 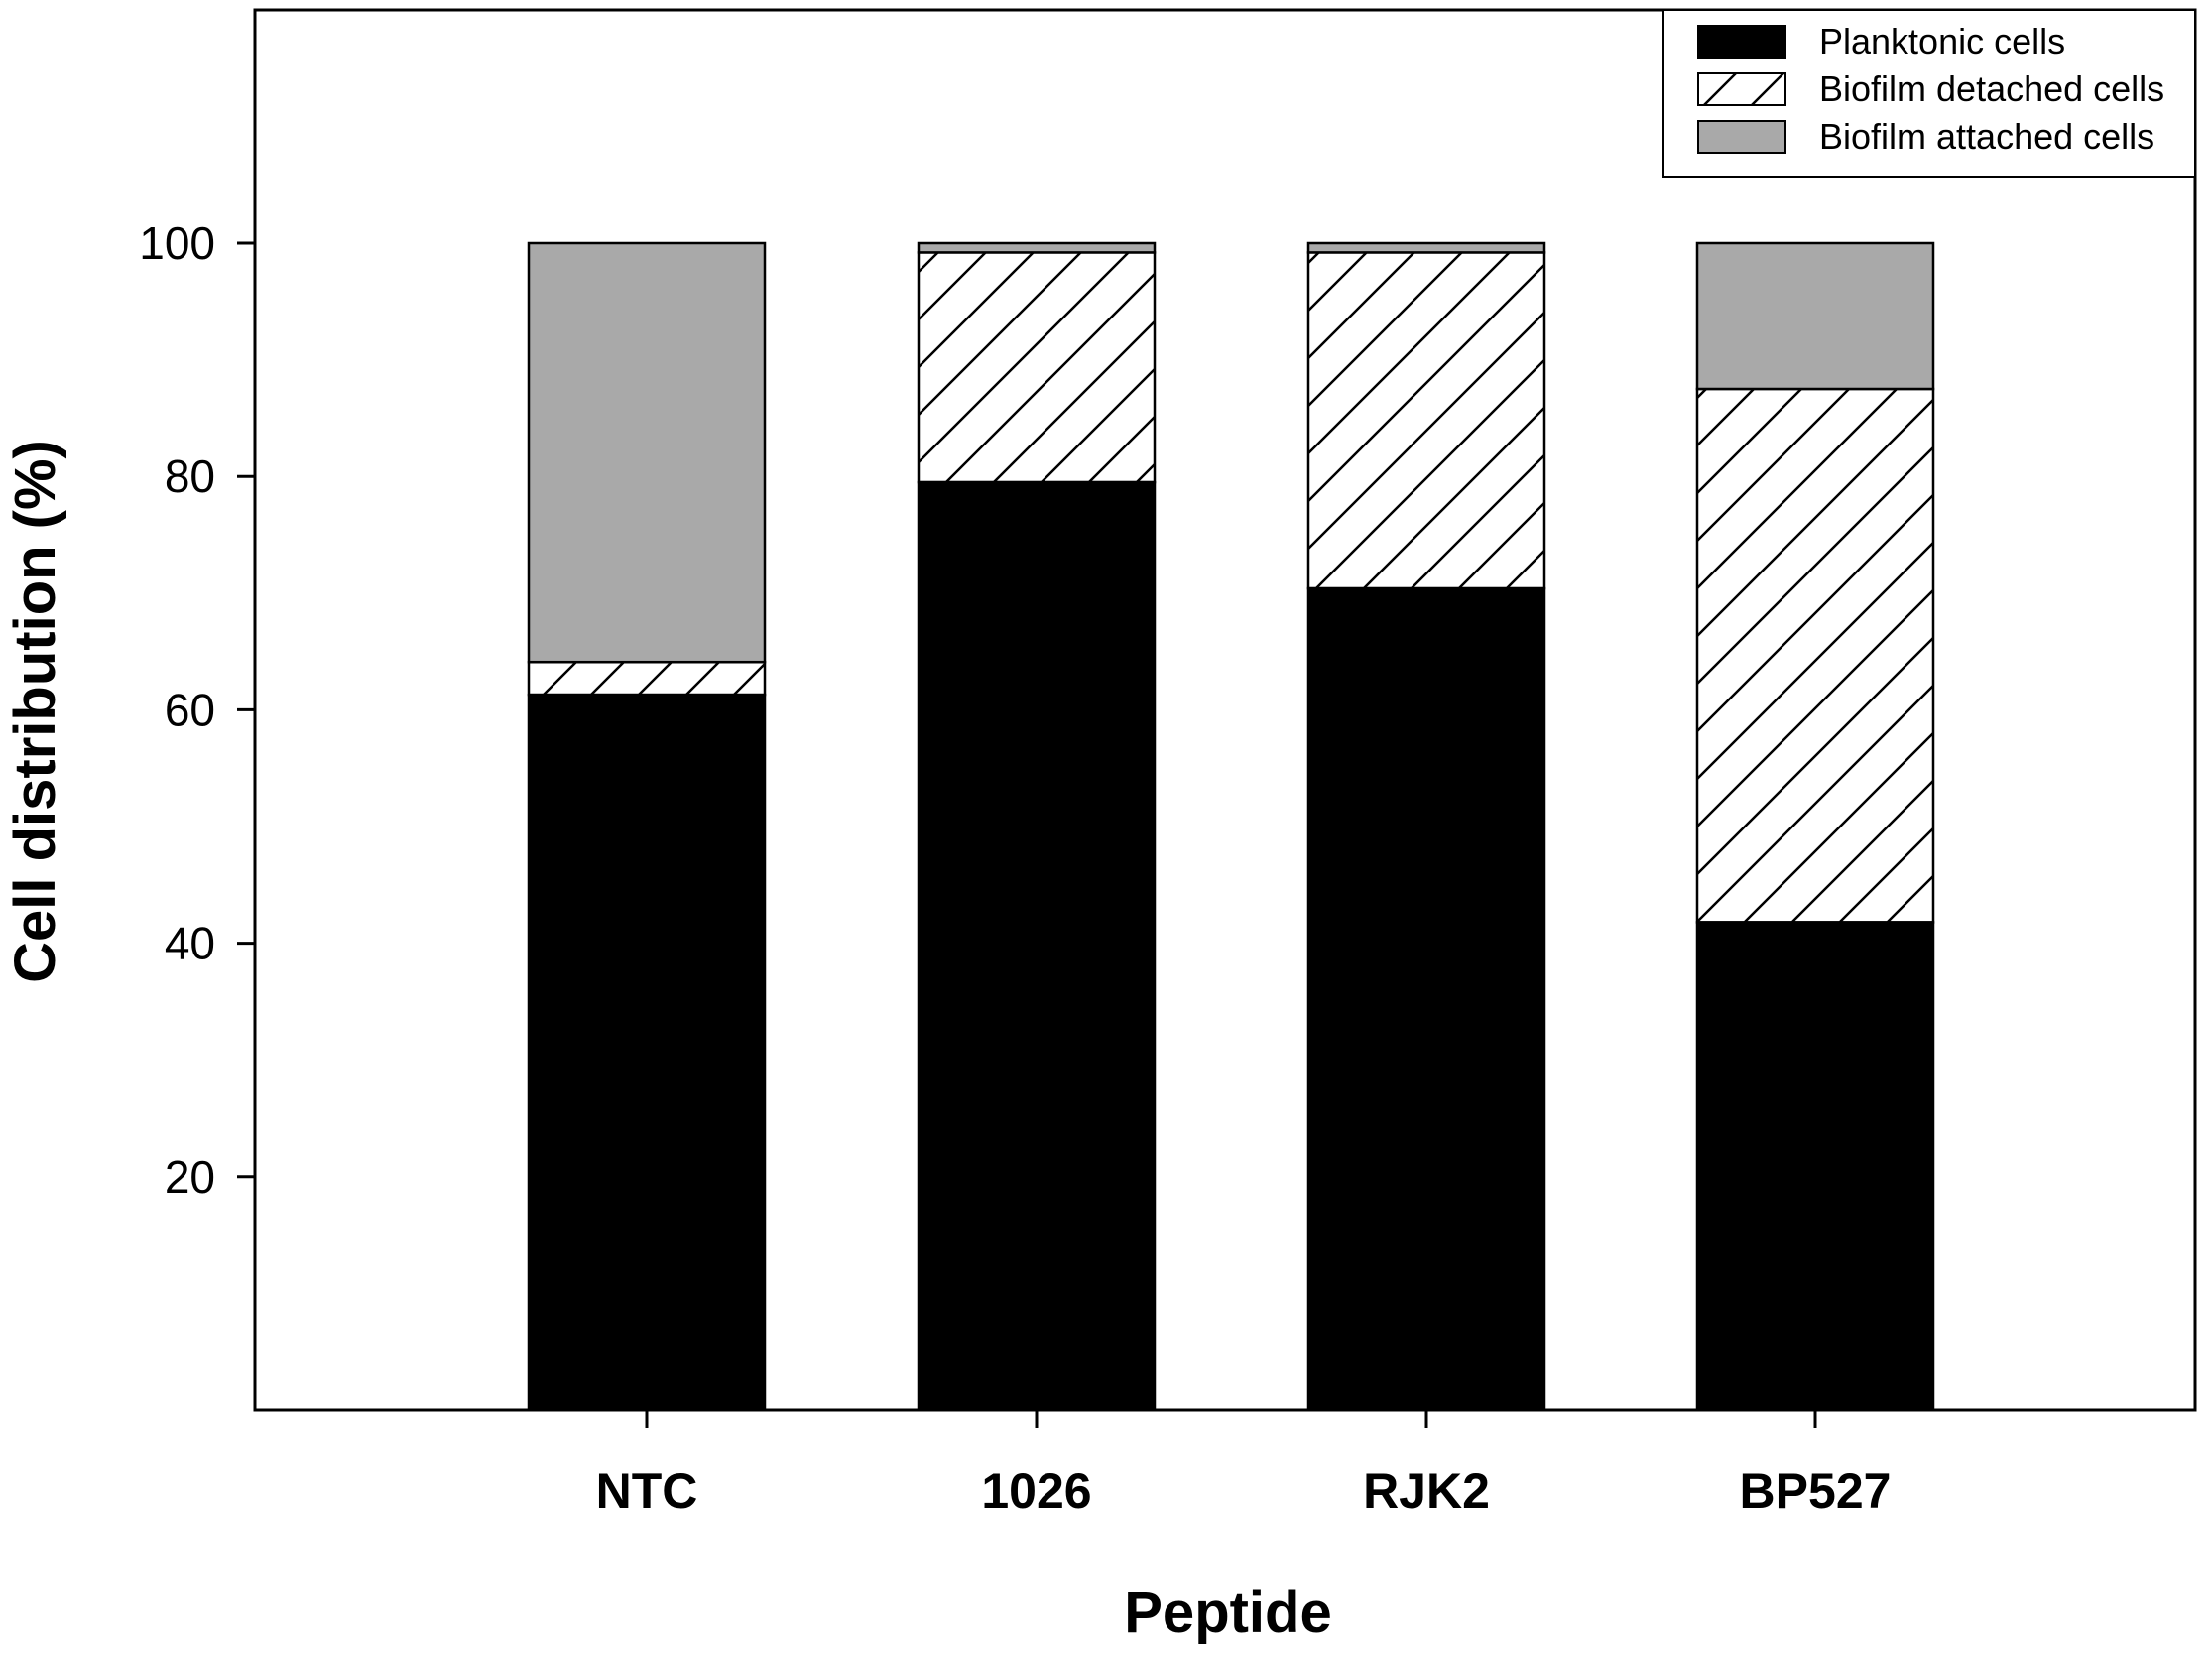 I want to click on x-tick-label: BP527, so click(x=1816, y=1491).